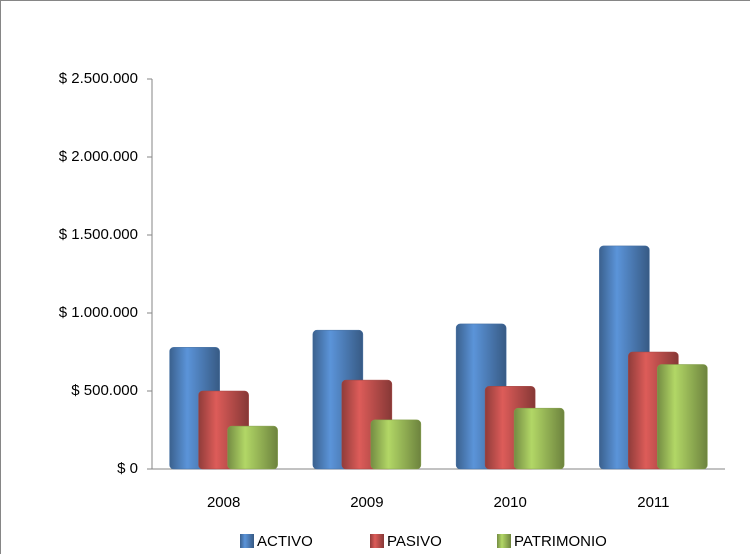  What do you see at coordinates (560, 541) in the screenshot?
I see `legend-label: PATRIMONIO` at bounding box center [560, 541].